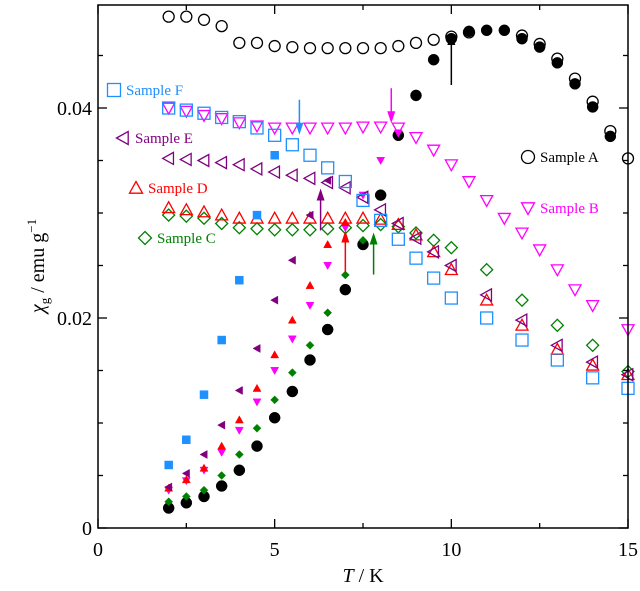 Image resolution: width=640 pixels, height=591 pixels. Describe the element at coordinates (569, 158) in the screenshot. I see `legend-label: Sample A` at that location.